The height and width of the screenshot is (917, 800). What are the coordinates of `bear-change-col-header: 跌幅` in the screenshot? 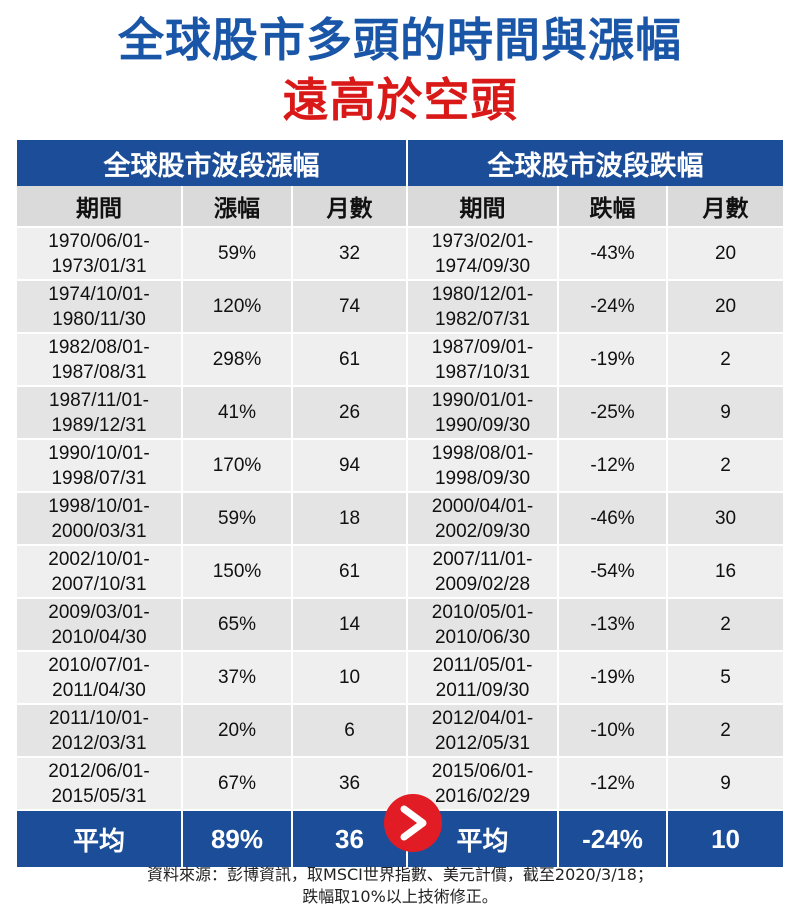 It's located at (613, 206).